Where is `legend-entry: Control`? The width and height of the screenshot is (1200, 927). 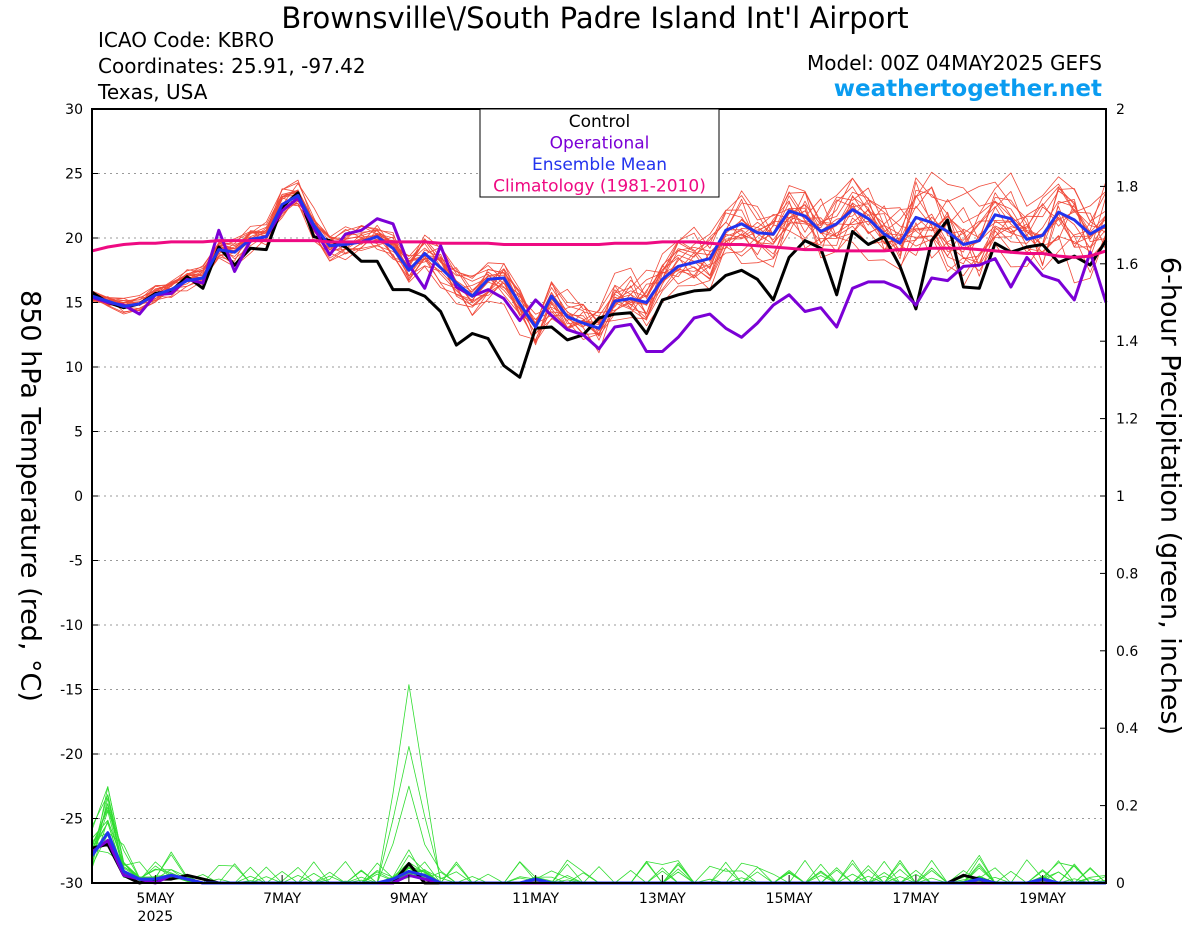 legend-entry: Control is located at coordinates (599, 122).